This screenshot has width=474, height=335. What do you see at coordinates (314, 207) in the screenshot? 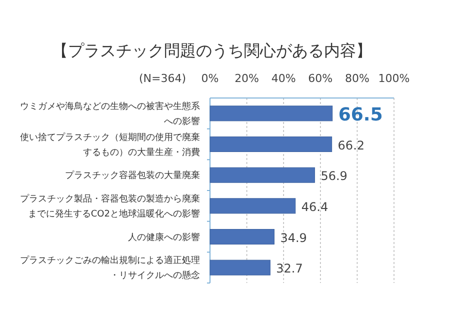
I see `data-label: 46.4` at bounding box center [314, 207].